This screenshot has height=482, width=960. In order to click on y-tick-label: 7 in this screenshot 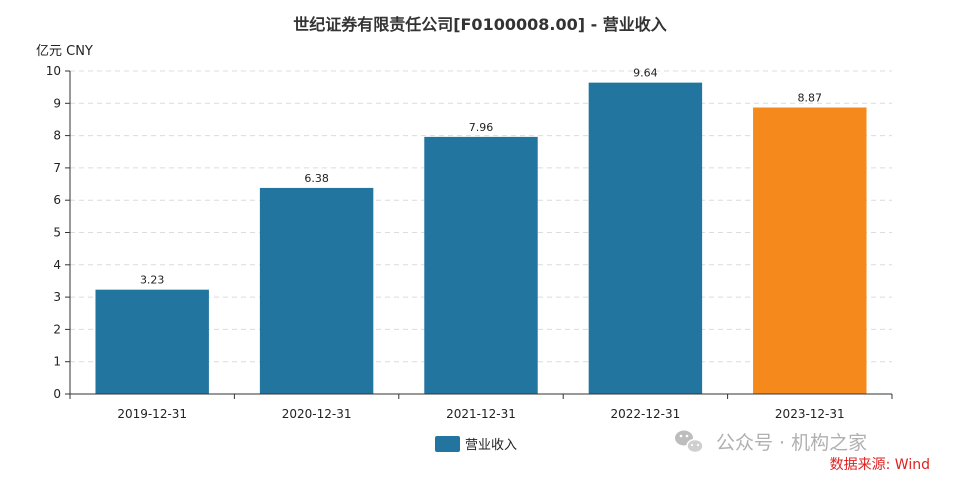, I will do `click(57, 168)`.